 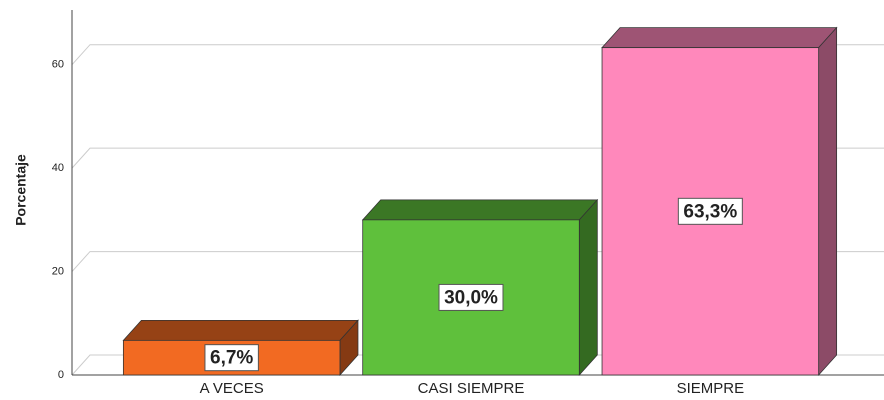 I want to click on value-label: 6,7%, so click(x=231, y=358).